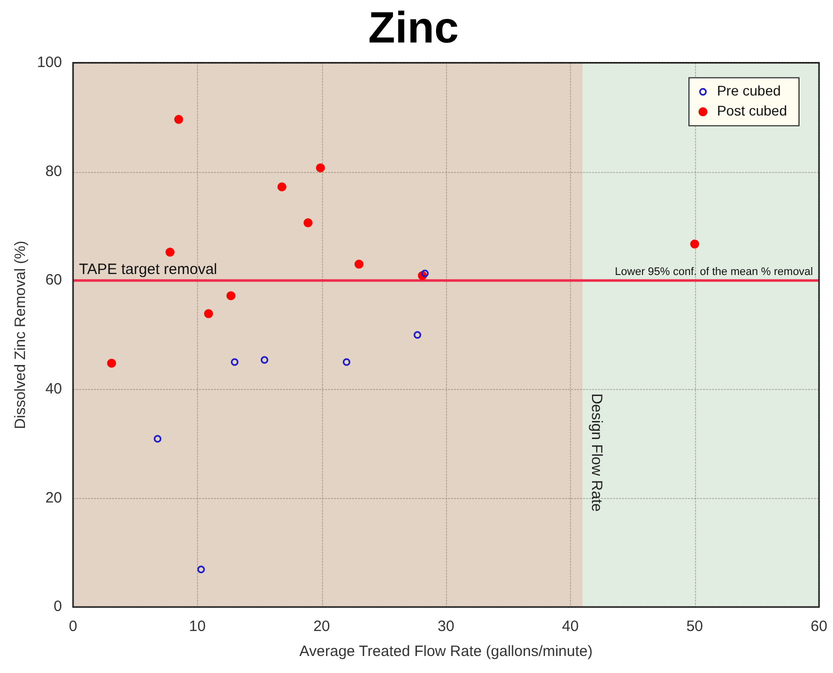  Describe the element at coordinates (752, 110) in the screenshot. I see `legend-label: Post cubed` at that location.